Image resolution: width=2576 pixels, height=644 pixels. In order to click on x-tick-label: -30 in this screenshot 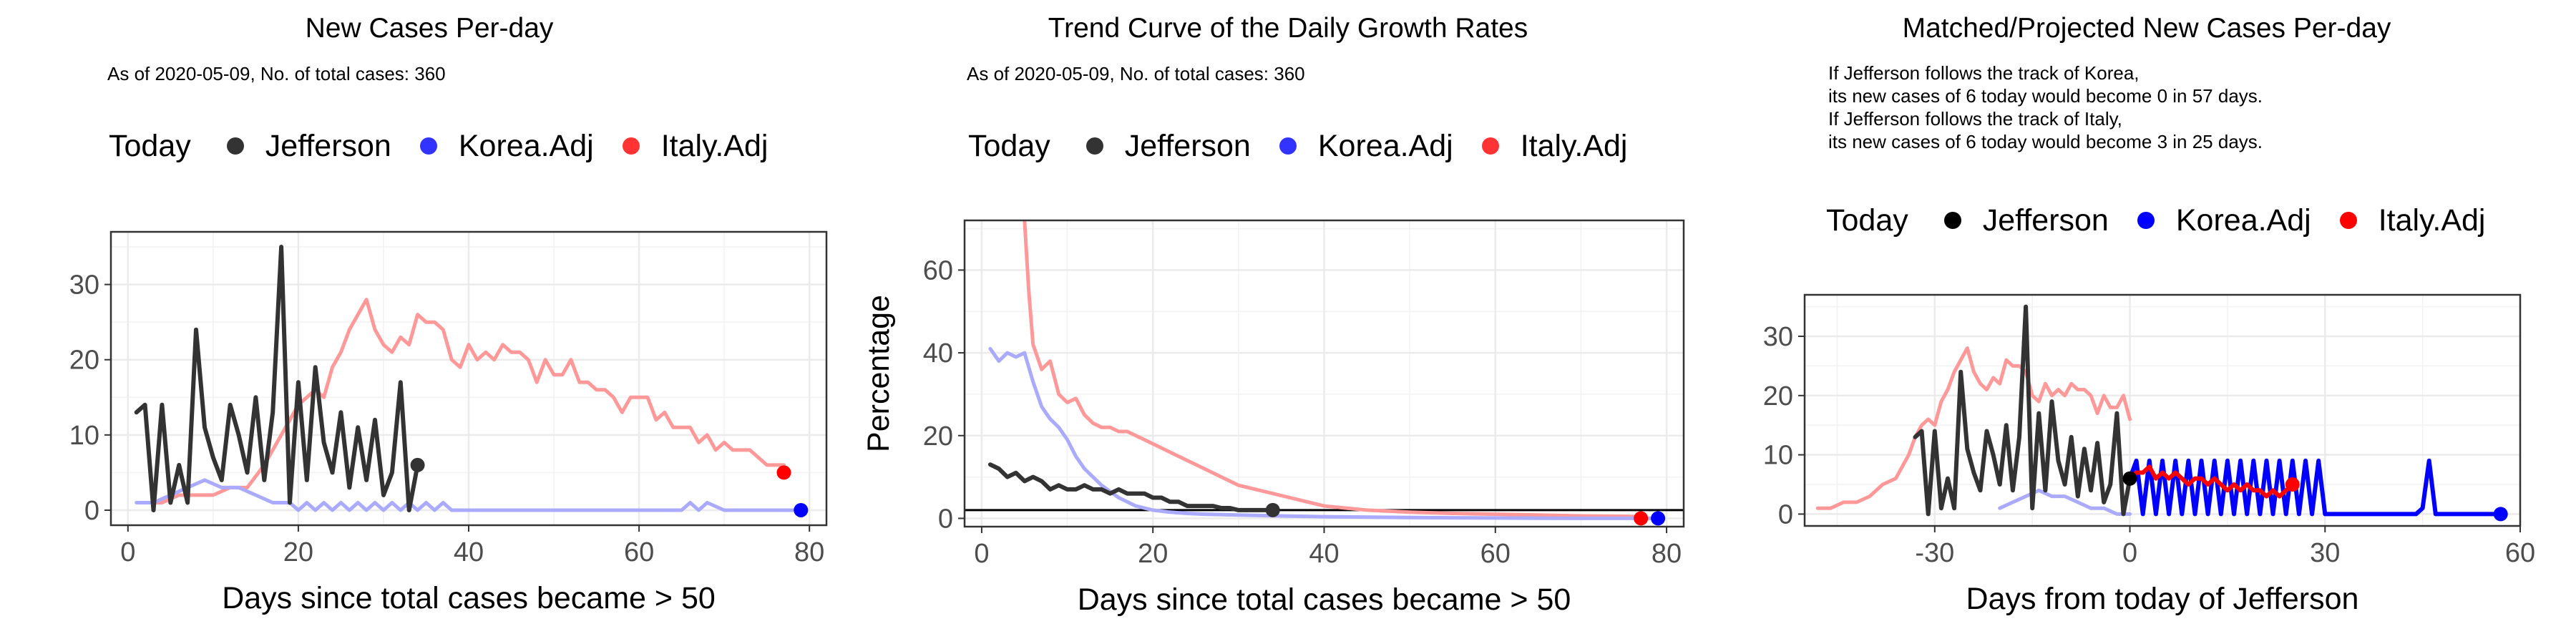, I will do `click(1934, 553)`.